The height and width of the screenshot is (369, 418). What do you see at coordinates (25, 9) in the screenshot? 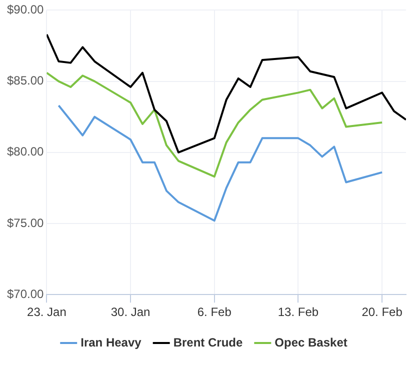
I see `y-tick-label: $90.00` at bounding box center [25, 9].